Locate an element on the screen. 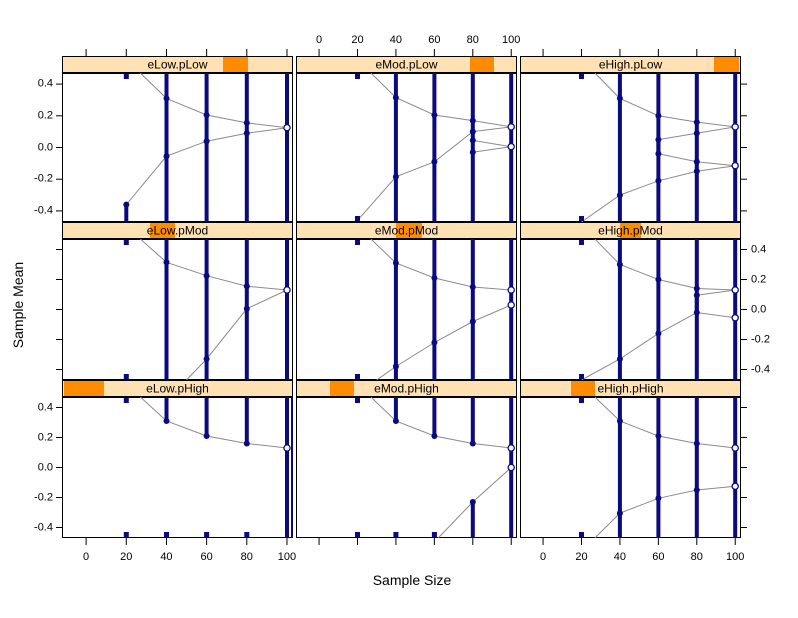 Image resolution: width=798 pixels, height=618 pixels. panel-elow-pmod is located at coordinates (177, 309).